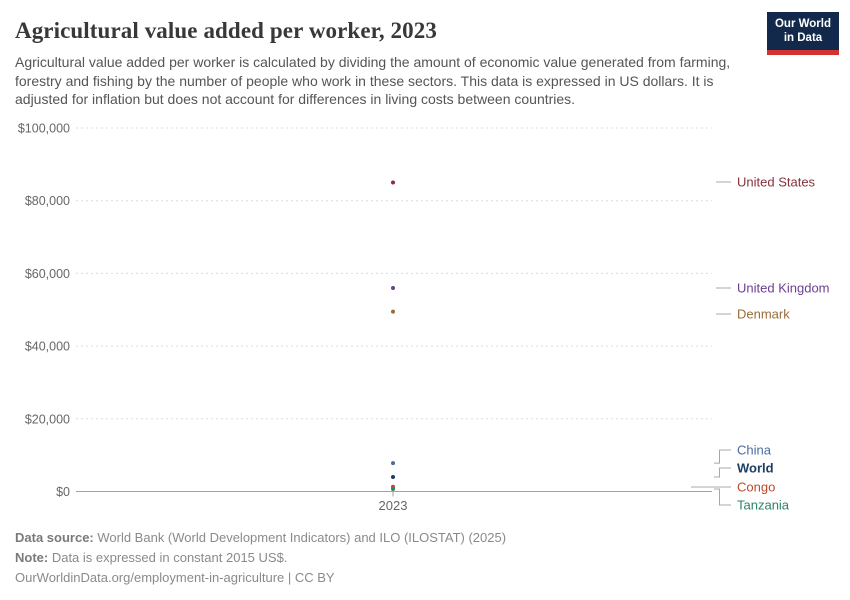 Image resolution: width=850 pixels, height=600 pixels. What do you see at coordinates (393, 505) in the screenshot?
I see `x-tick-label: 2023` at bounding box center [393, 505].